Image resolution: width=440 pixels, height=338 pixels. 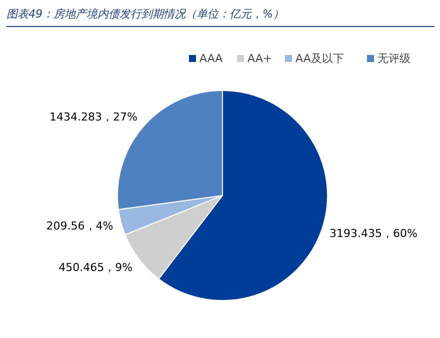 What do you see at coordinates (320, 58) in the screenshot?
I see `legend-label: AA及以下` at bounding box center [320, 58].